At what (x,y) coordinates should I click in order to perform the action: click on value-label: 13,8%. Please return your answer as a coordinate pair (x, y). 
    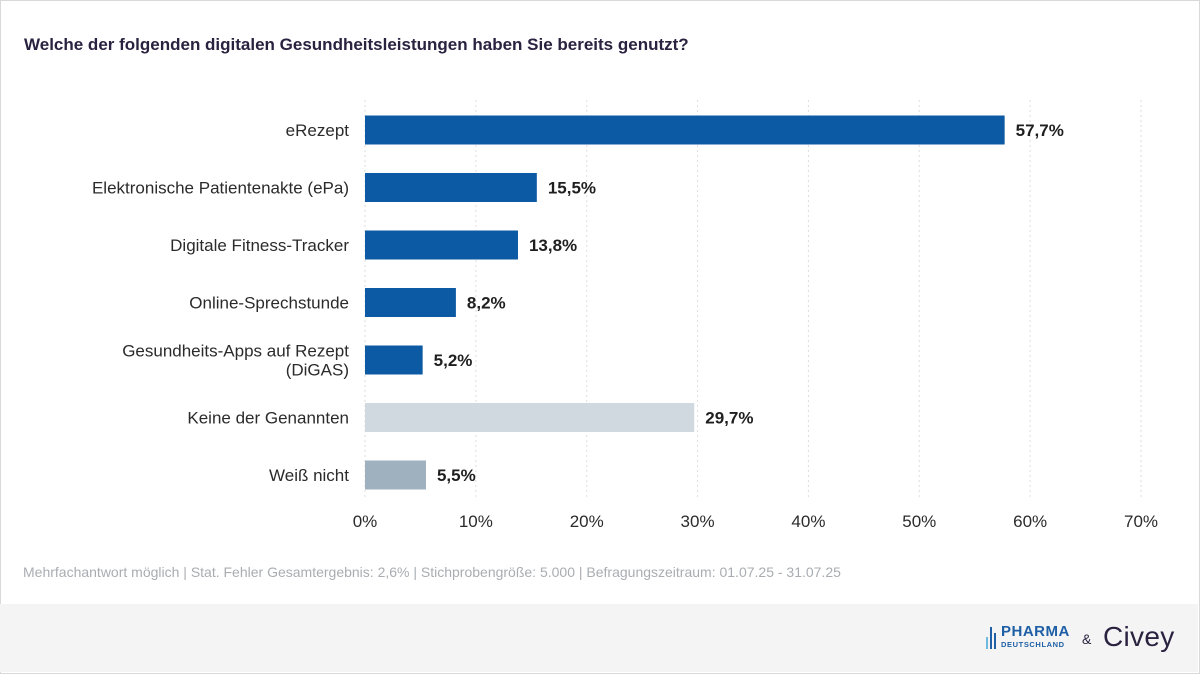
    Looking at the image, I should click on (553, 245).